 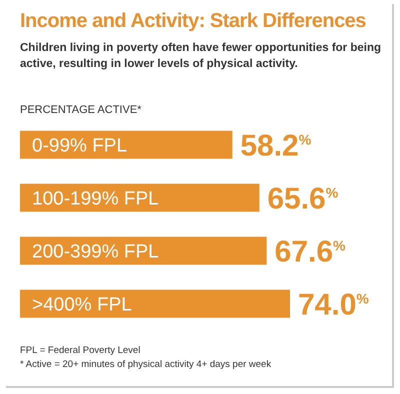 I want to click on y-tick-label: 0-99% FPL, so click(x=80, y=146).